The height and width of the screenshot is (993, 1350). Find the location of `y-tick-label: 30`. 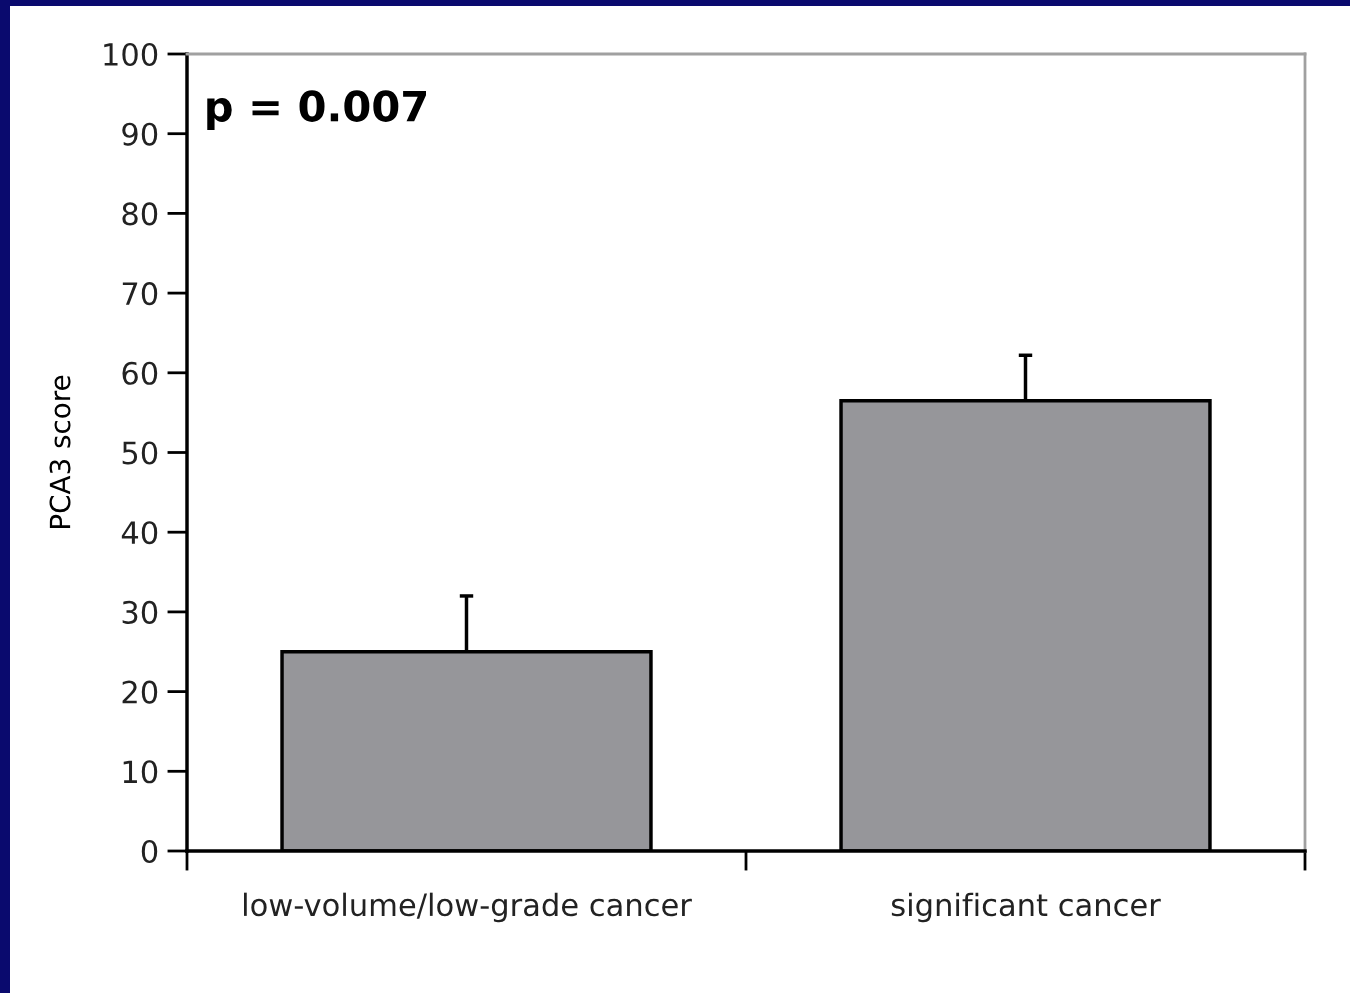

y-tick-label: 30 is located at coordinates (140, 612).